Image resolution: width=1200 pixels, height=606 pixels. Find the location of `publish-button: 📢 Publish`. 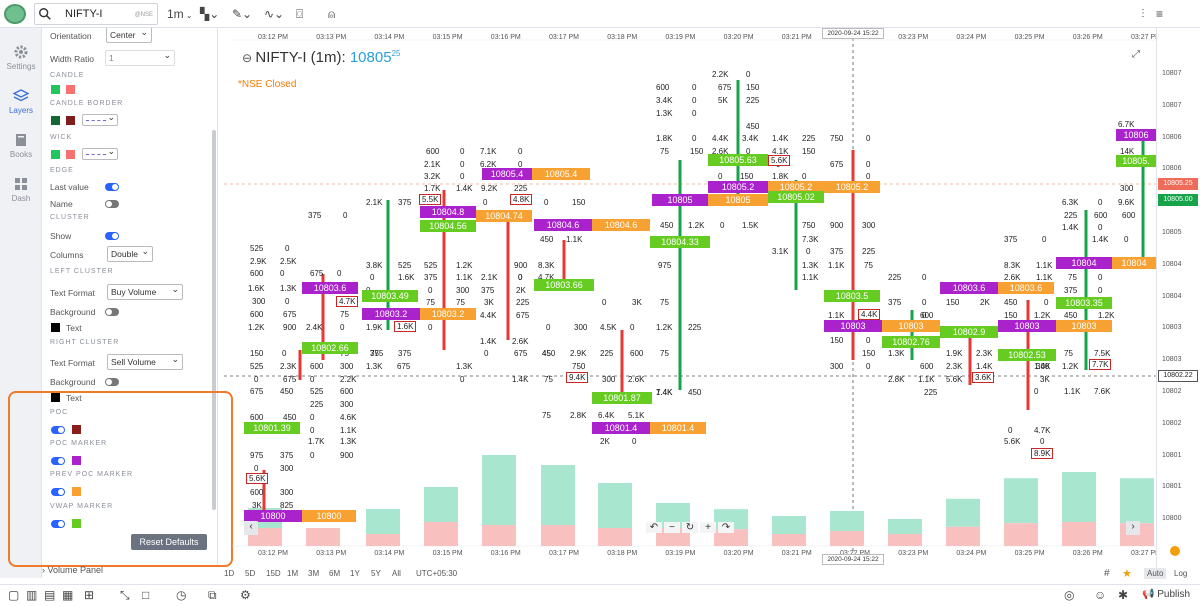

publish-button: 📢 Publish is located at coordinates (1166, 594).